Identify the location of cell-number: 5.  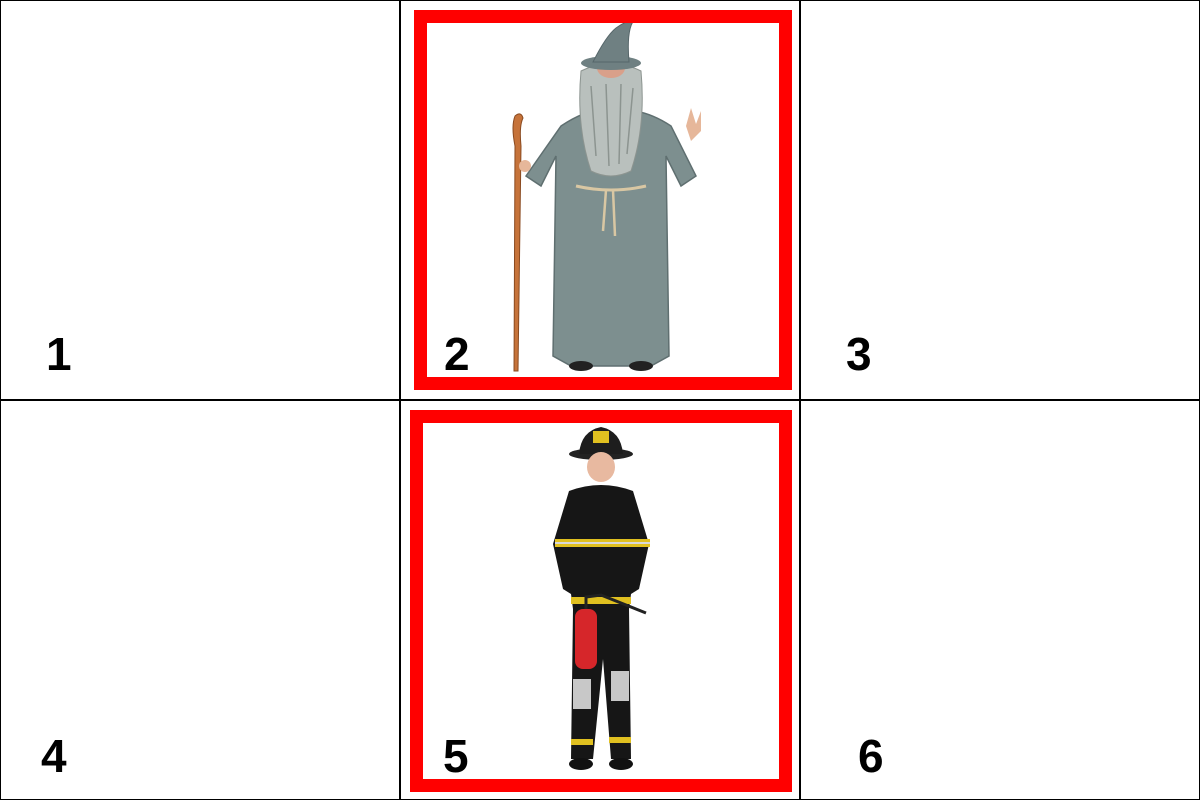
(456, 756).